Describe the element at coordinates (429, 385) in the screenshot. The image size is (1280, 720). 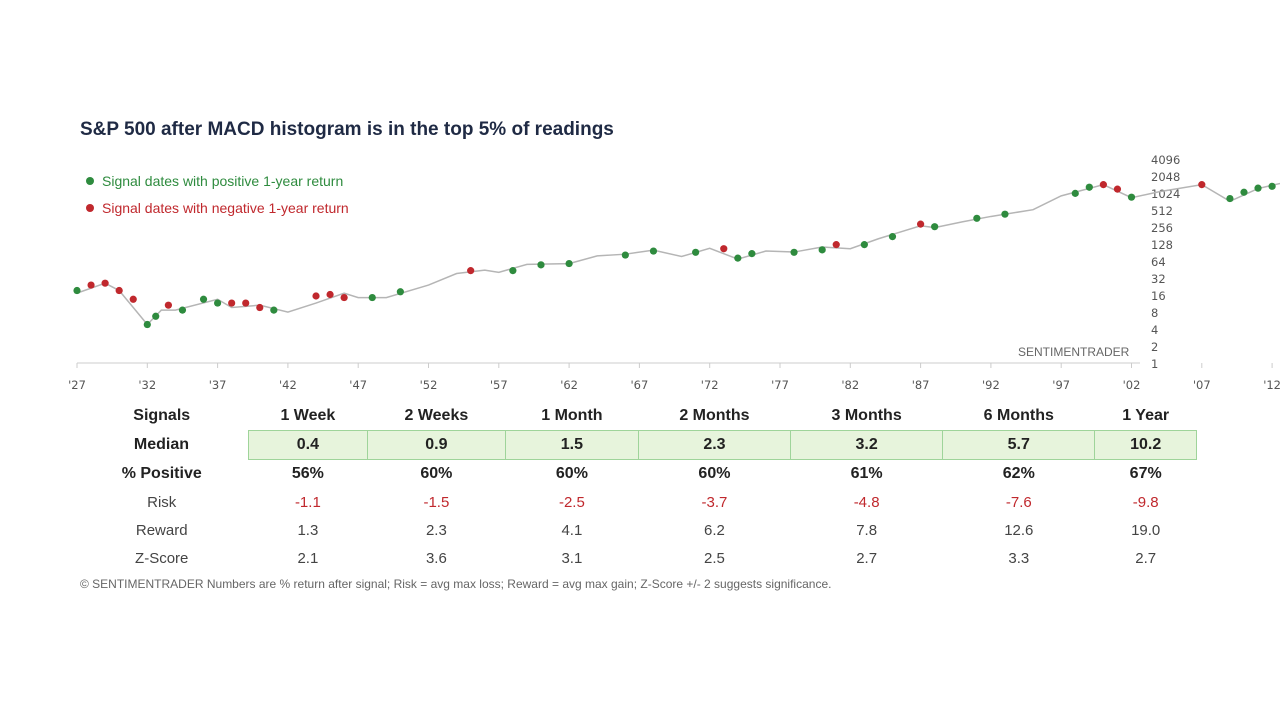
I see `x-tick-label: '52` at that location.